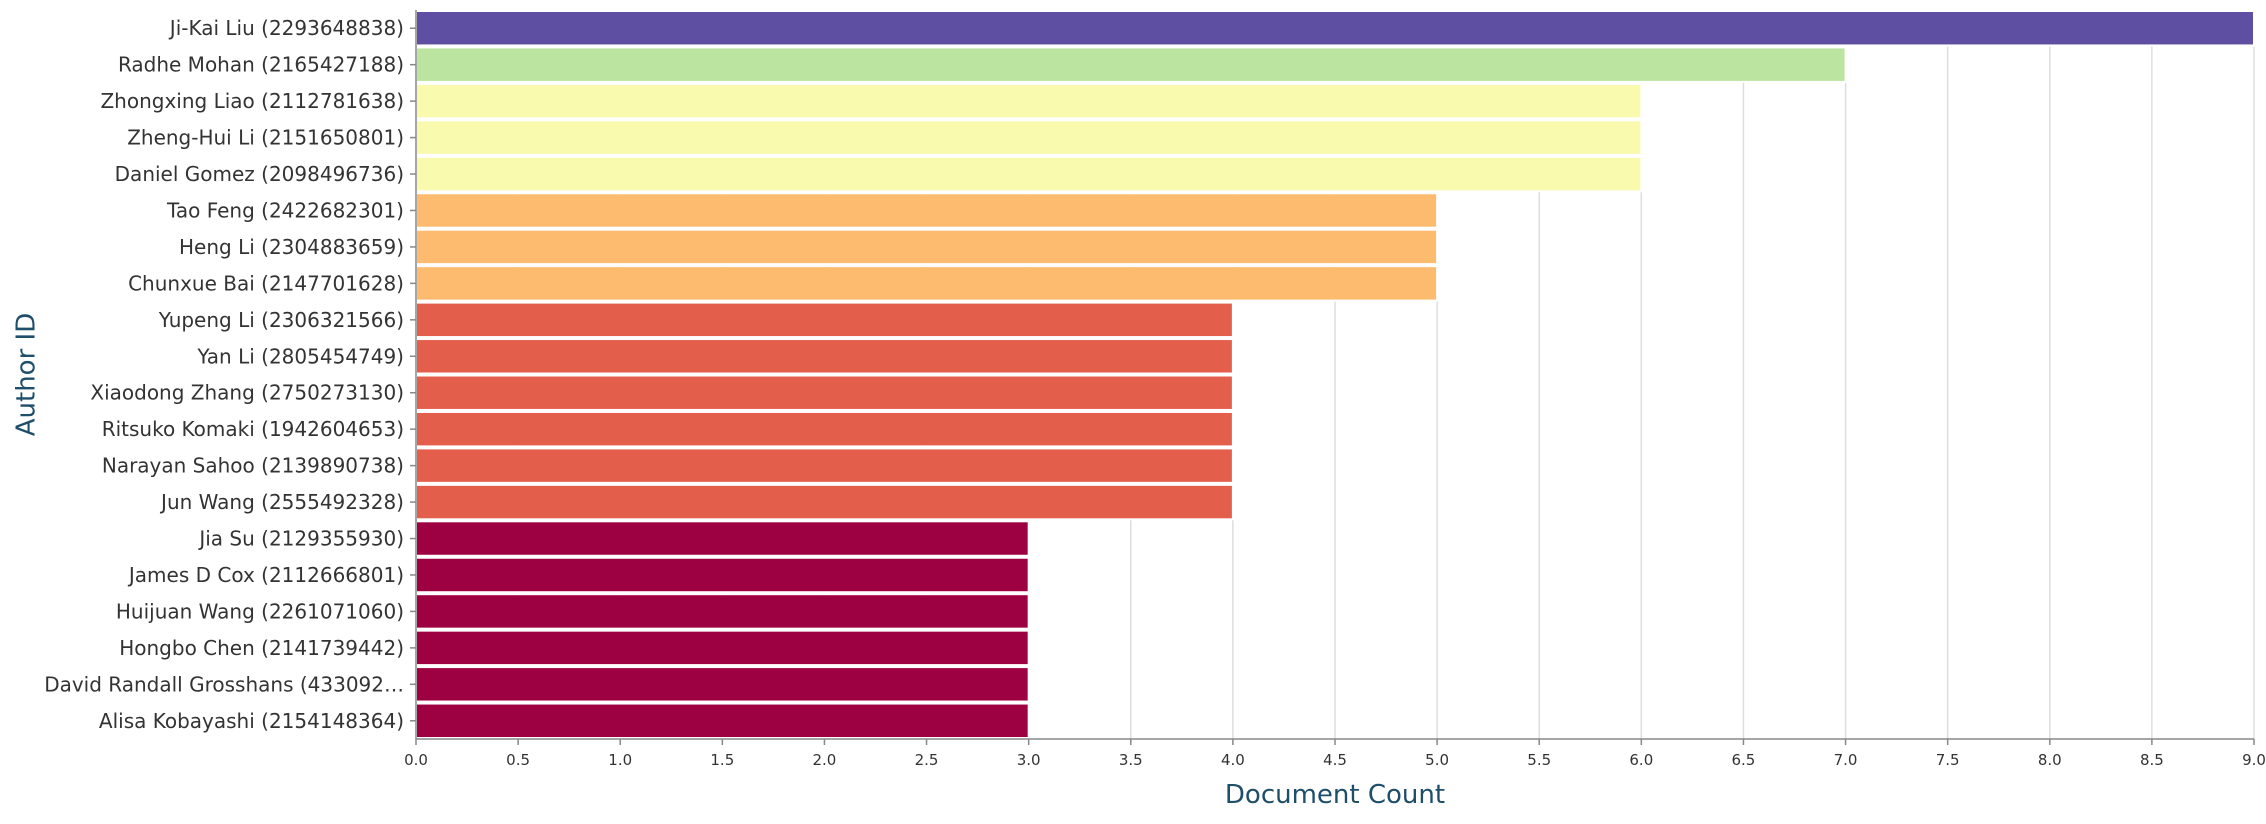  Describe the element at coordinates (281, 502) in the screenshot. I see `y-tick-label: Jun Wang (2555492328)` at that location.